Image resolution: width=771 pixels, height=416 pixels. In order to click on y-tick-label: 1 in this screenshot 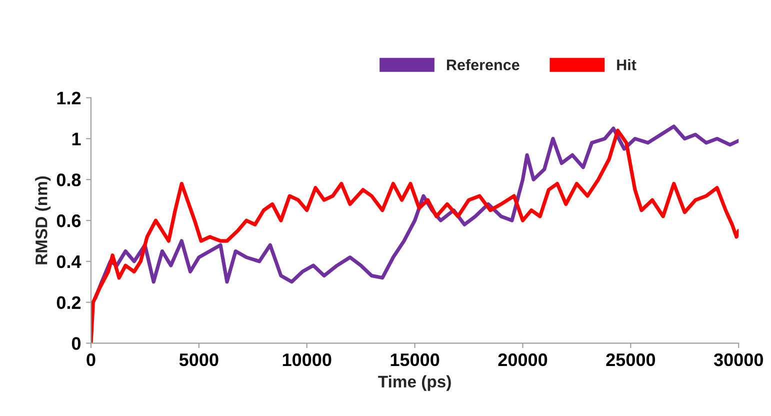, I will do `click(76, 139)`.